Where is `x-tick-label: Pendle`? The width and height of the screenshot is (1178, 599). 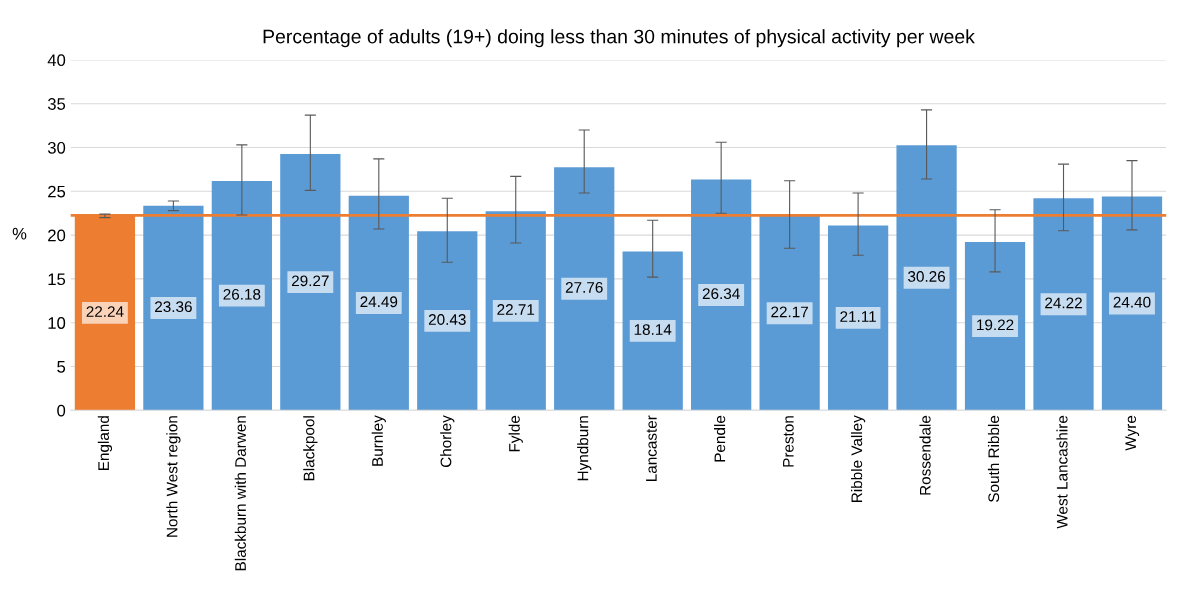
x-tick-label: Pendle is located at coordinates (720, 438).